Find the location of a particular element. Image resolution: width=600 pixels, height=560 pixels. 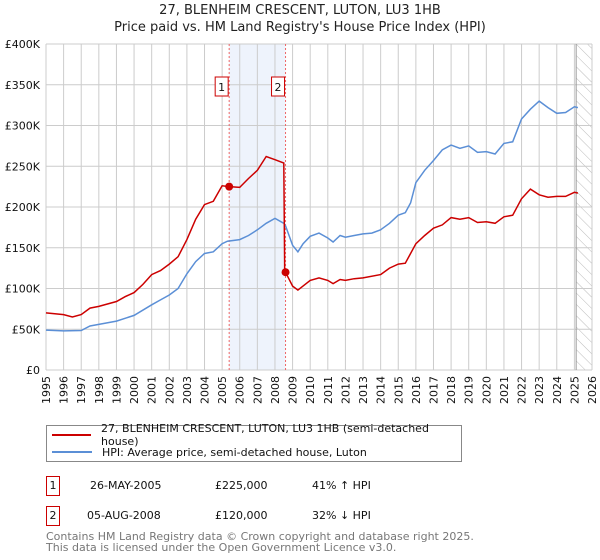

sale-date: 26-MAY-2005 is located at coordinates (126, 485).